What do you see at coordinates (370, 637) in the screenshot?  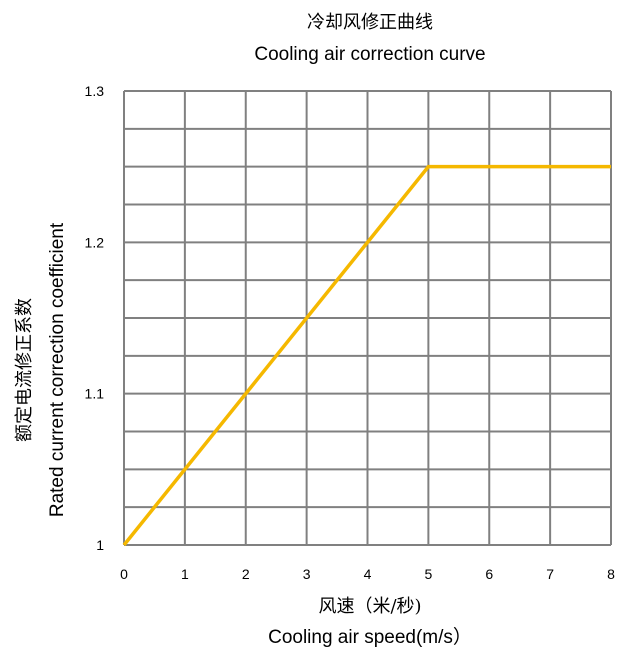 I see `x-axis-label-en: Cooling air speed(m/s）` at bounding box center [370, 637].